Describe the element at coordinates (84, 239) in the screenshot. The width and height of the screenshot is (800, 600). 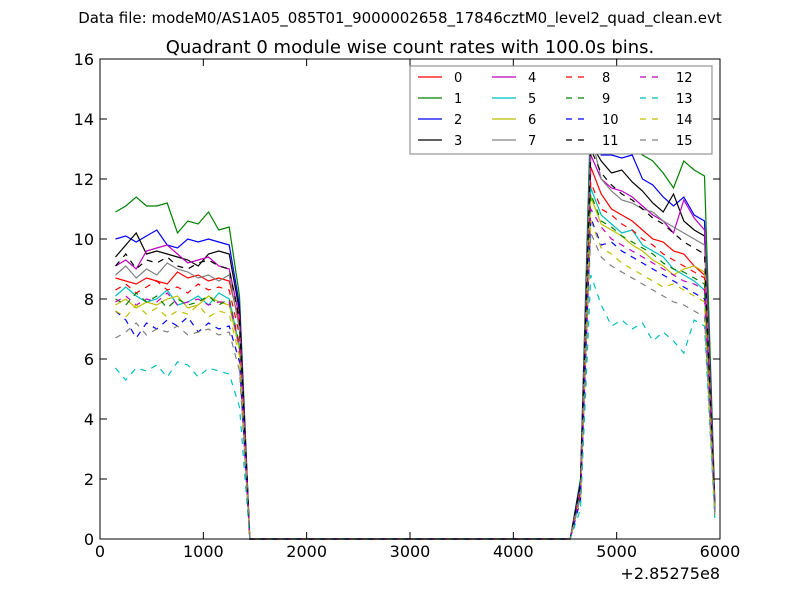
I see `y-tick-label: 10` at that location.